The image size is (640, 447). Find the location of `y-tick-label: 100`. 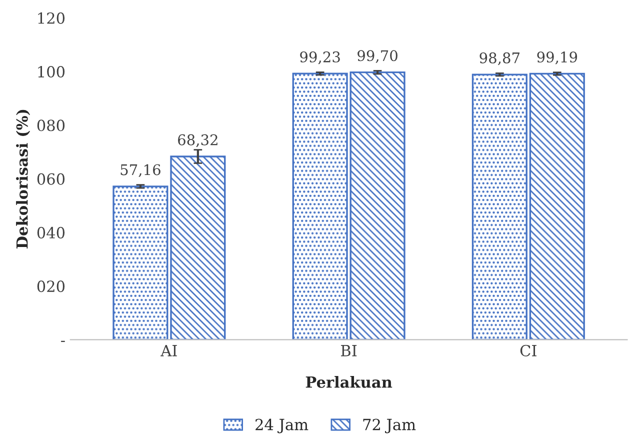

y-tick-label: 100 is located at coordinates (51, 72).